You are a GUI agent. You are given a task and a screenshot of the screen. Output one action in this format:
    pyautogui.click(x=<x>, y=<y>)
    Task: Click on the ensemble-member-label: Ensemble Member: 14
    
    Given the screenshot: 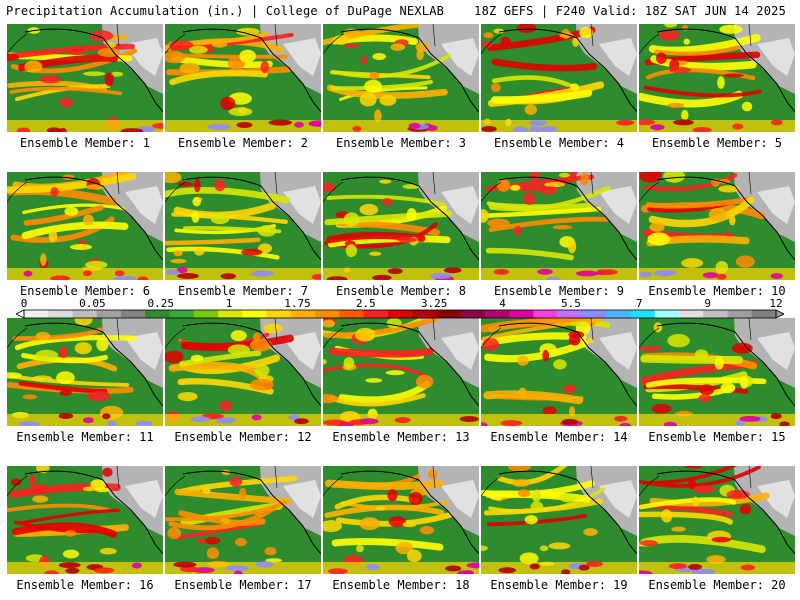 What is the action you would take?
    pyautogui.click(x=559, y=437)
    